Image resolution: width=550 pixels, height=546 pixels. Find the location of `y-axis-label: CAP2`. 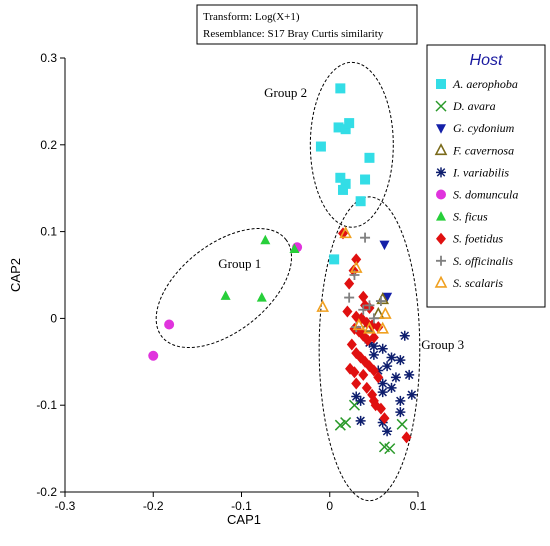

y-axis-label: CAP2 is located at coordinates (15, 275).